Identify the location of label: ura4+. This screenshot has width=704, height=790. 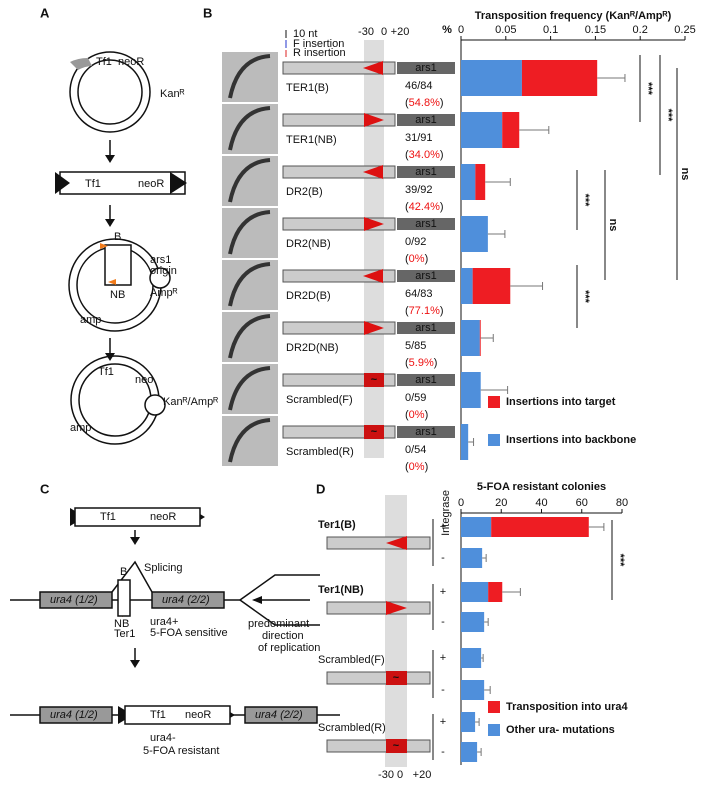
(164, 622).